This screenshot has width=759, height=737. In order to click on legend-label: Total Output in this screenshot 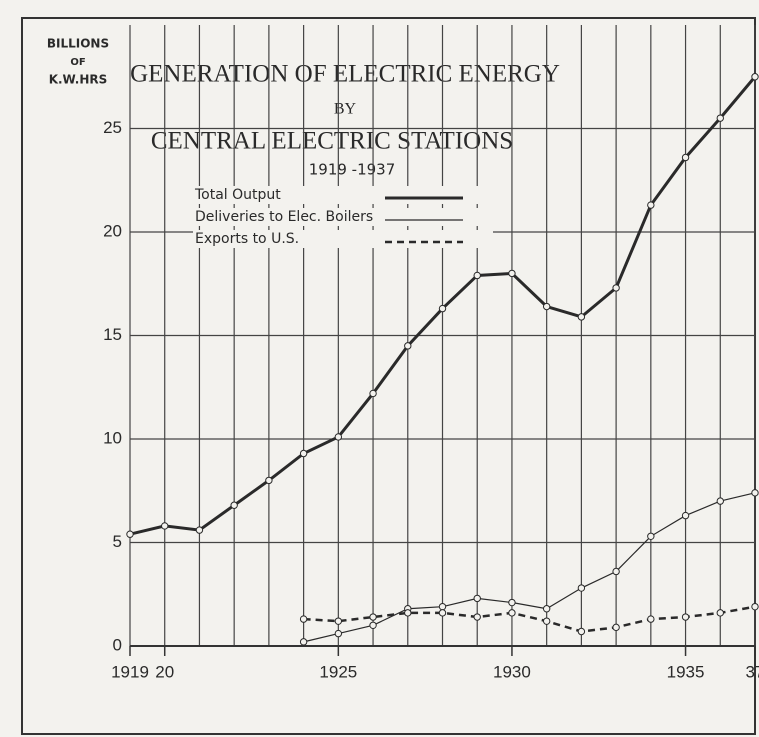, I will do `click(237, 195)`.